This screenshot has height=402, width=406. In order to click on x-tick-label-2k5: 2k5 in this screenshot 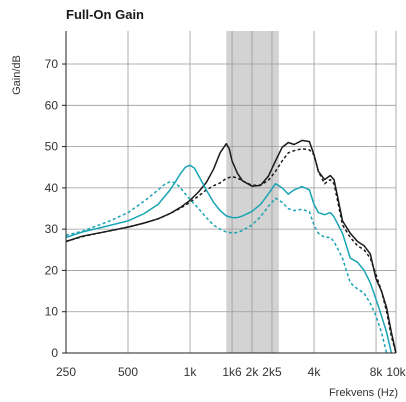, I will do `click(272, 372)`.